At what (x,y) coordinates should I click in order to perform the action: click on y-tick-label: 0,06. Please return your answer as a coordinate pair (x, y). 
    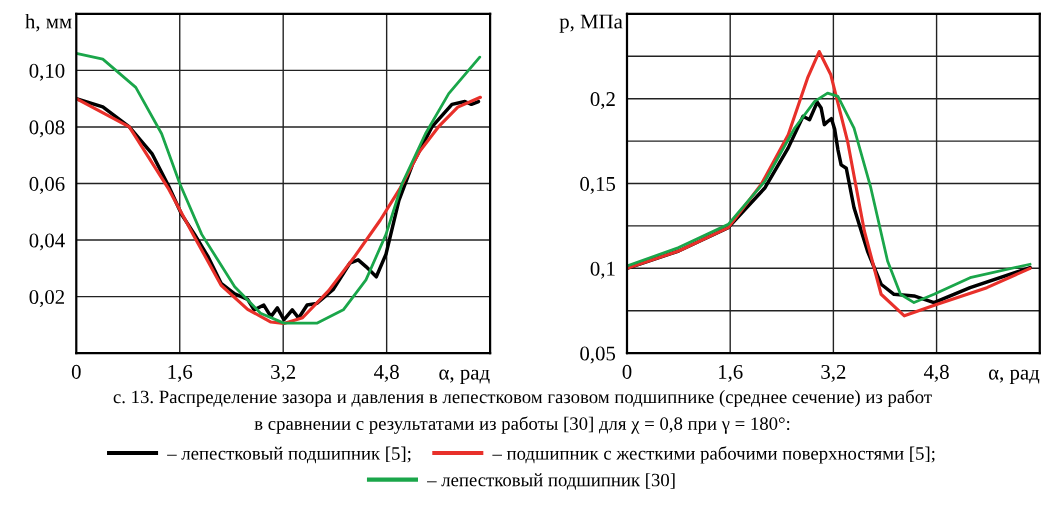
    Looking at the image, I should click on (47, 185).